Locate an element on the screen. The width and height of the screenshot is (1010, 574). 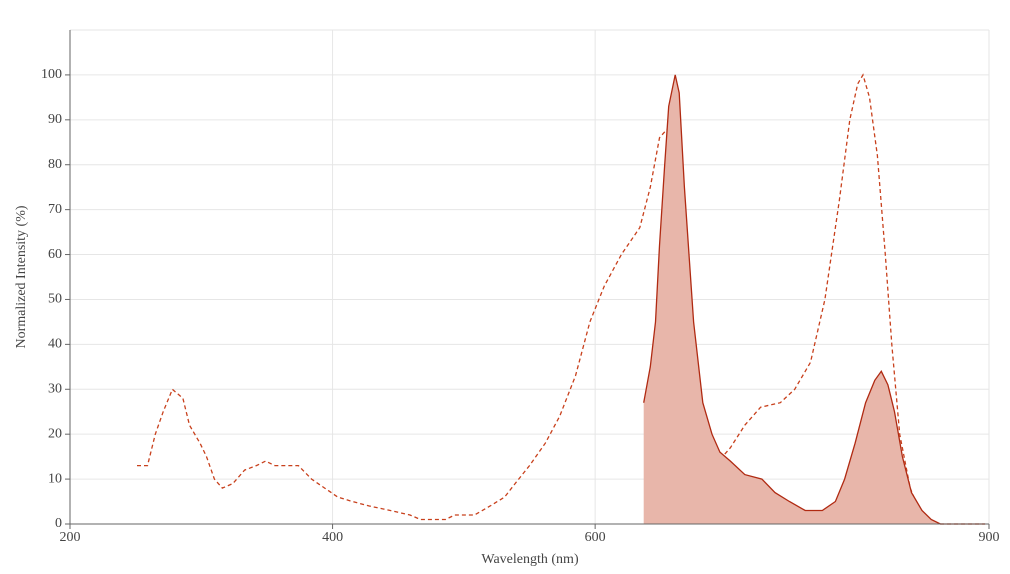
y-tick-label: 90 is located at coordinates (55, 119).